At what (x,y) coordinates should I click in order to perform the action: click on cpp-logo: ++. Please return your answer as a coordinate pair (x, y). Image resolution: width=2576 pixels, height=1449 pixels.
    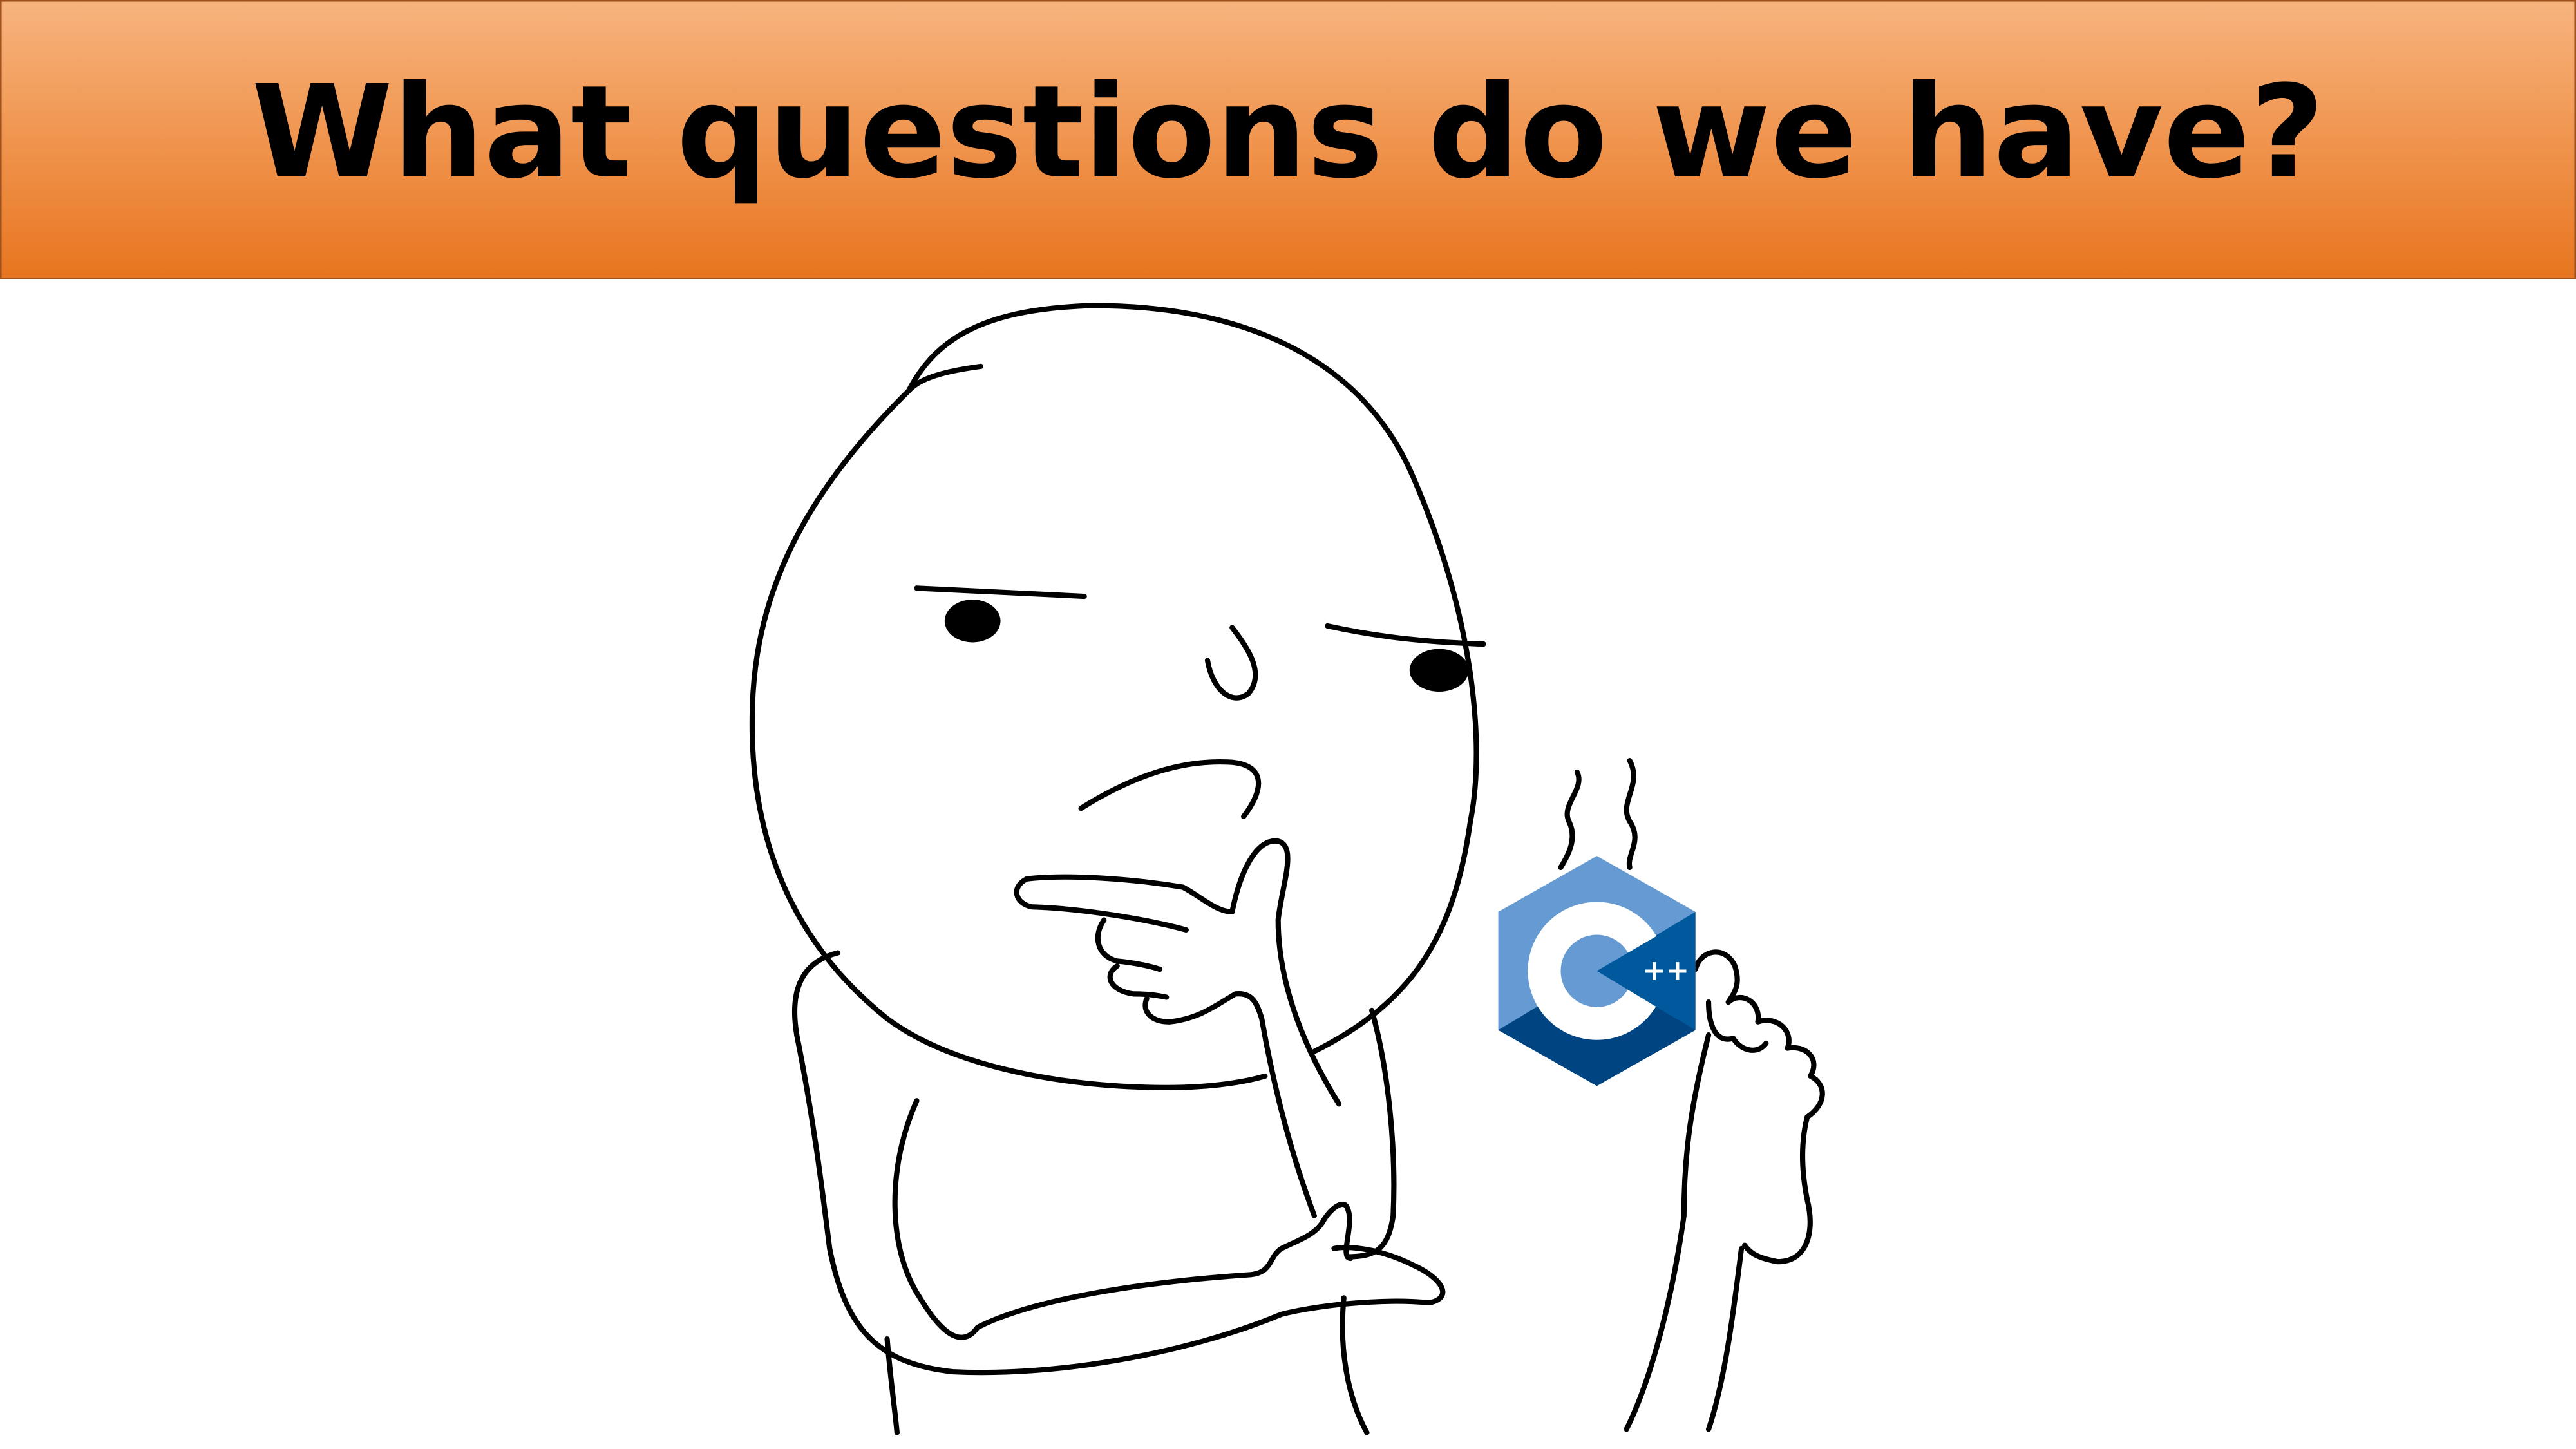
    Looking at the image, I should click on (1597, 971).